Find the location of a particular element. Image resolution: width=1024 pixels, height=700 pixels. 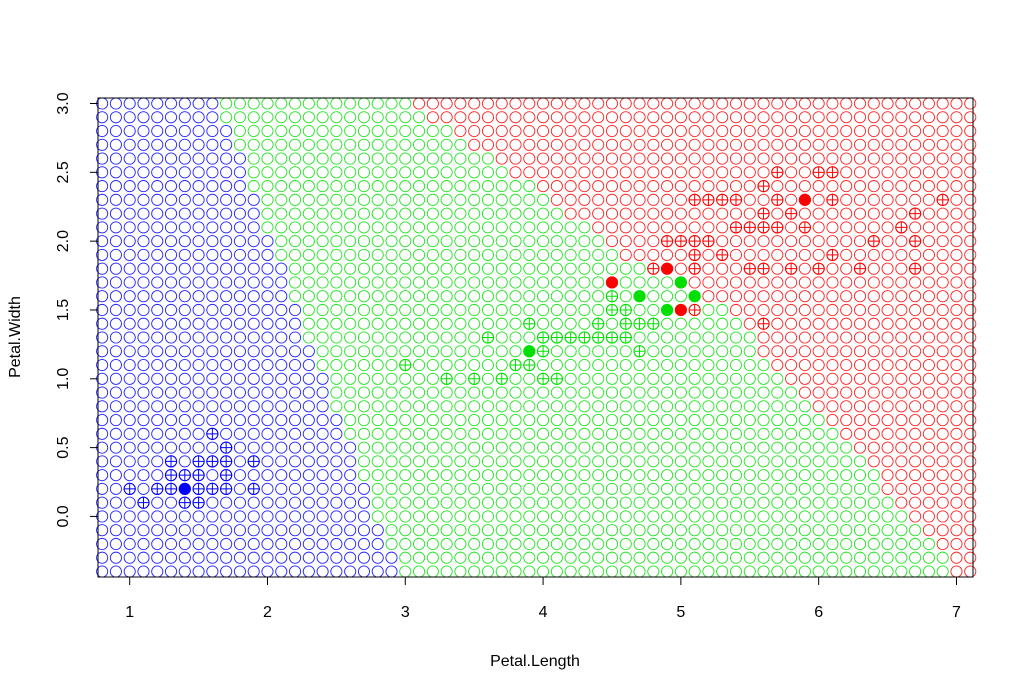

data-point is located at coordinates (915, 213).